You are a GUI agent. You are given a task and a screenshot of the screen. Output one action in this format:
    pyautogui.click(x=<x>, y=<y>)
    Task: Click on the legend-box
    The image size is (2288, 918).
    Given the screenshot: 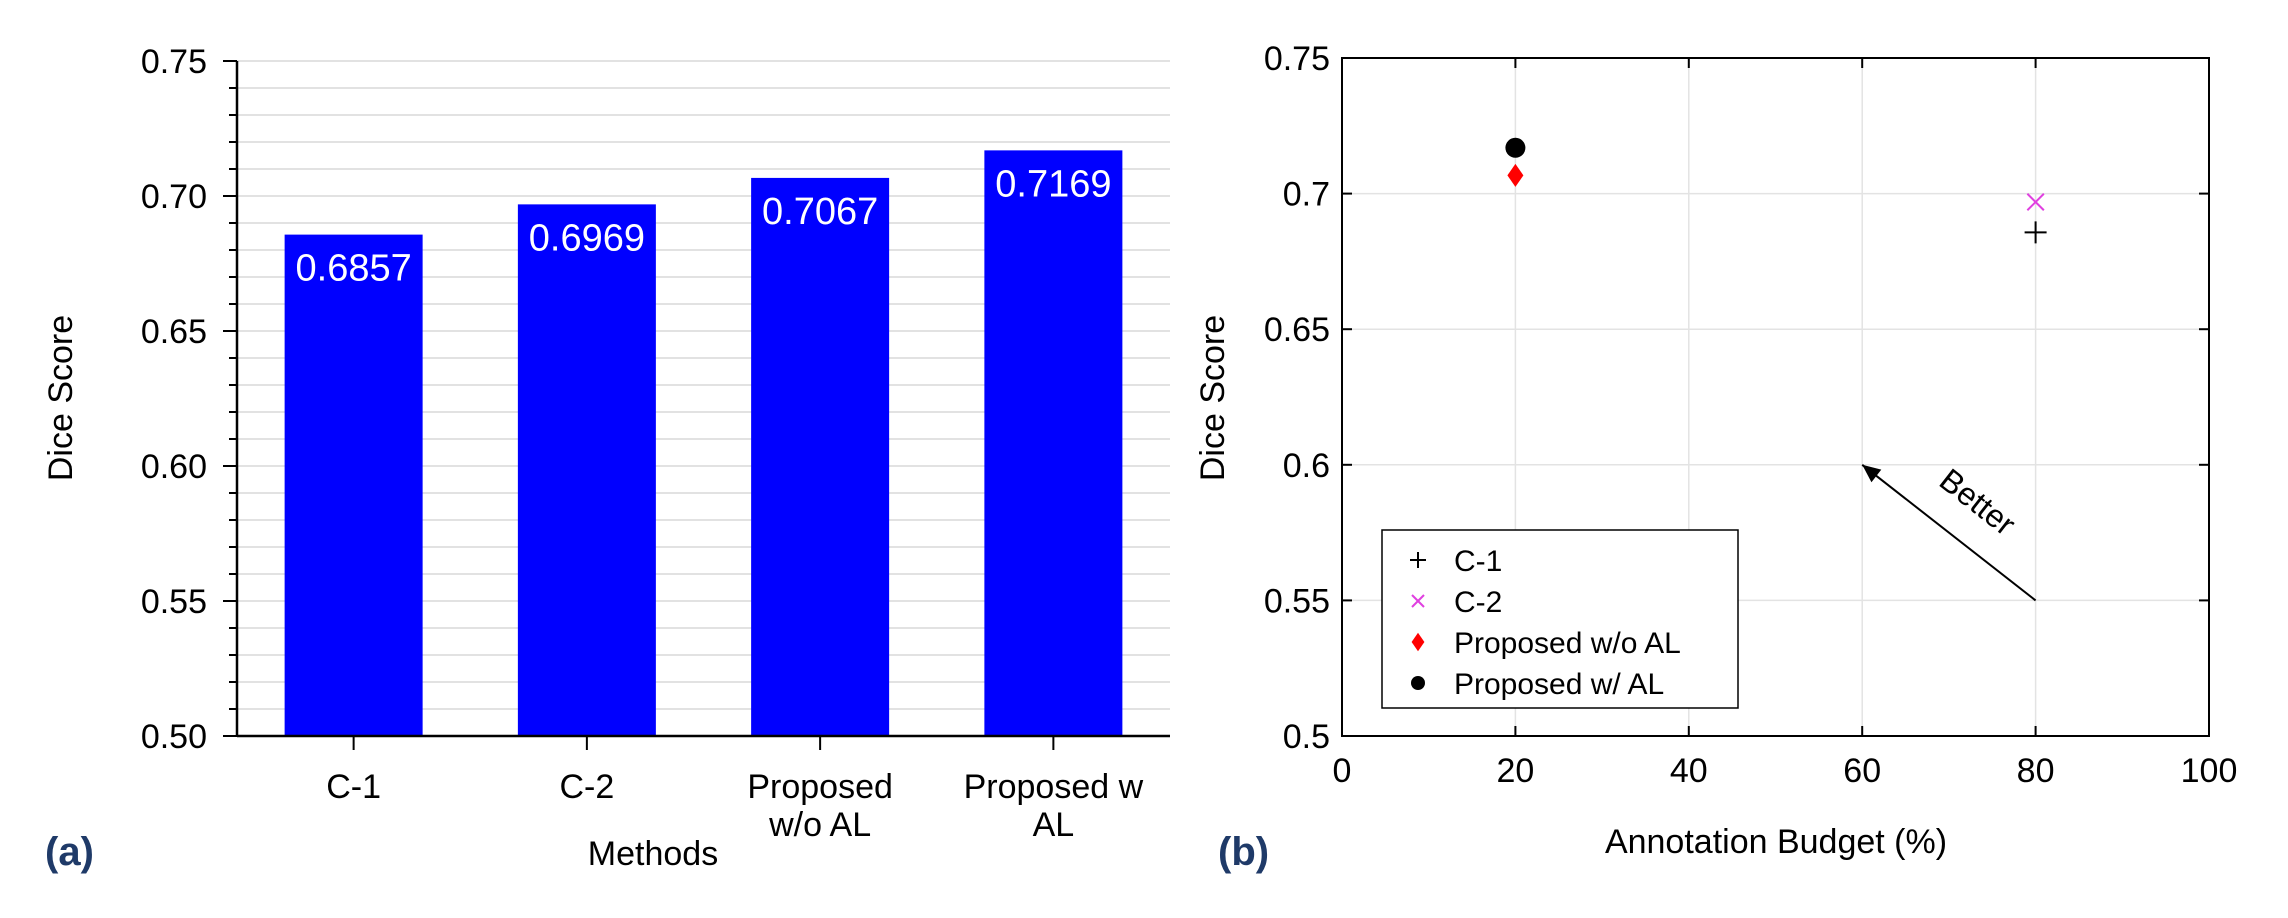 What is the action you would take?
    pyautogui.click(x=1560, y=619)
    